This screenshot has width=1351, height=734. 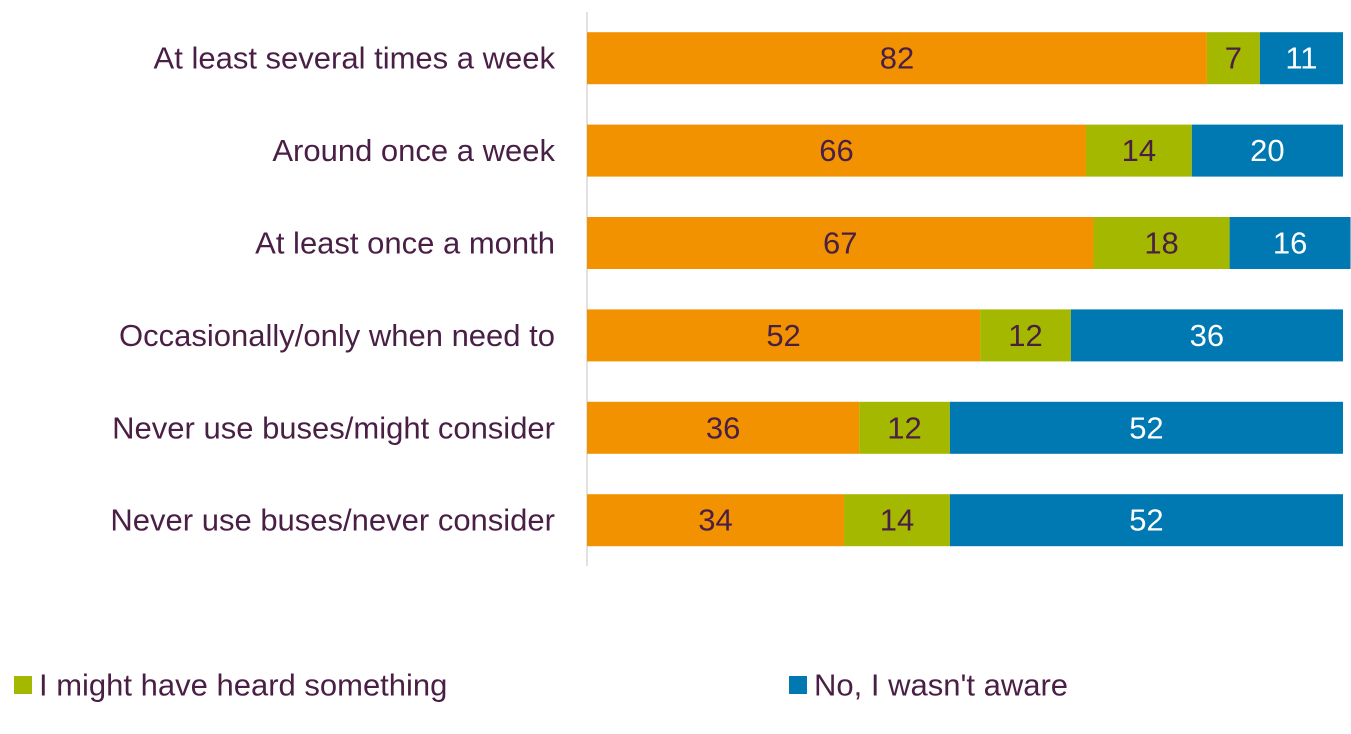 I want to click on category-label: At least several times a week, so click(x=355, y=58).